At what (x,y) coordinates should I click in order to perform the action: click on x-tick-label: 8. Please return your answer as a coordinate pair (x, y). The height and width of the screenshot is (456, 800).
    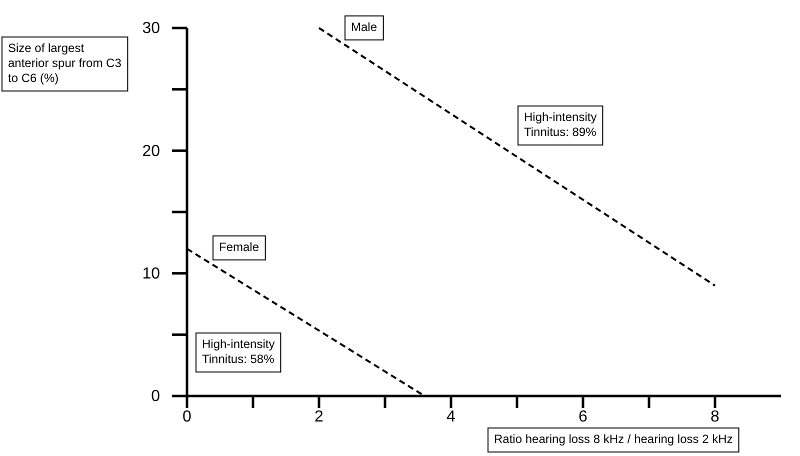
    Looking at the image, I should click on (715, 417).